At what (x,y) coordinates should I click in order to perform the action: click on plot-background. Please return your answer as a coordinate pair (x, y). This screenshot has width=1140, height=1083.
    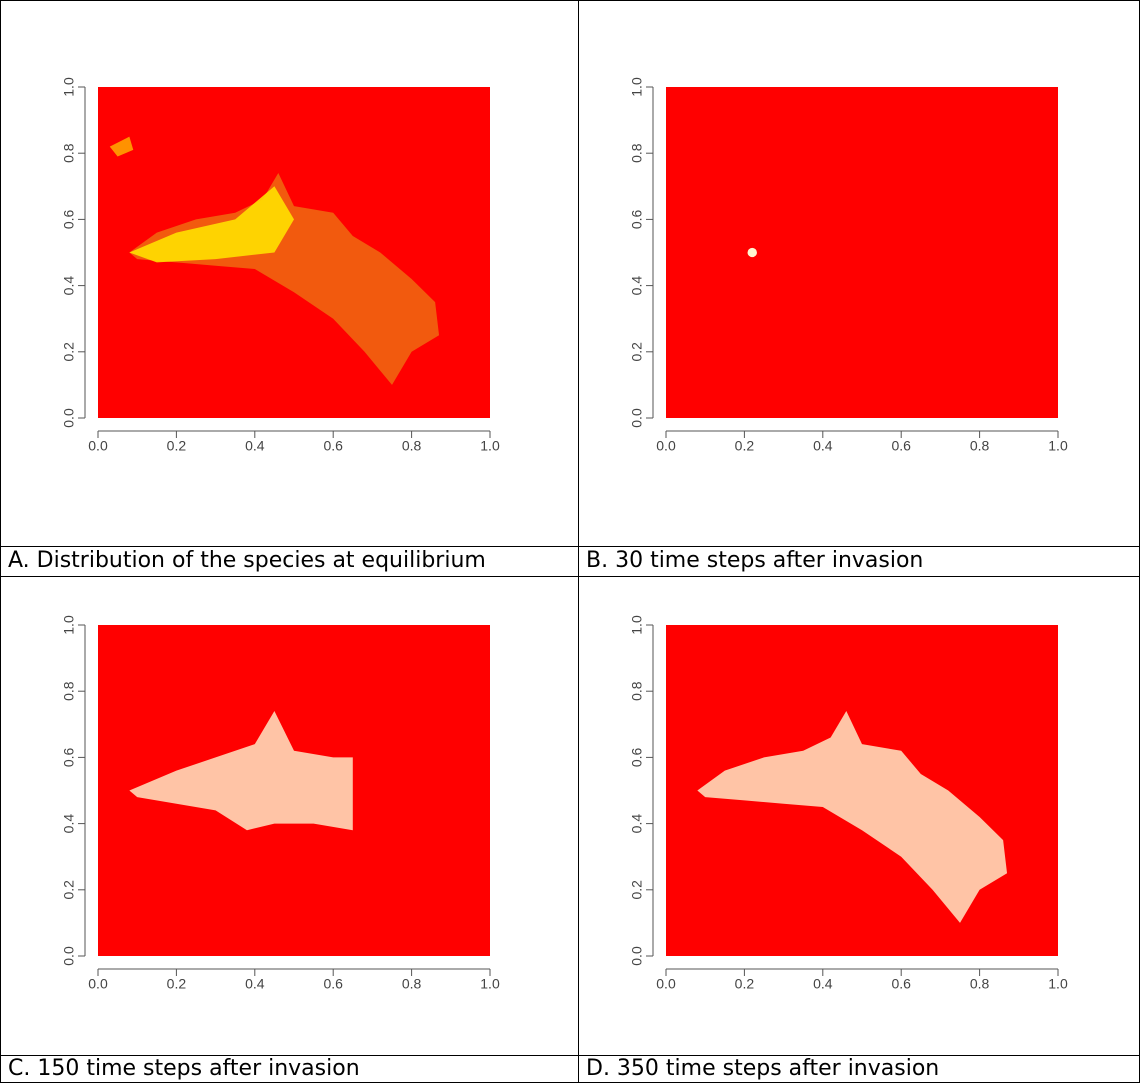
    Looking at the image, I should click on (862, 252).